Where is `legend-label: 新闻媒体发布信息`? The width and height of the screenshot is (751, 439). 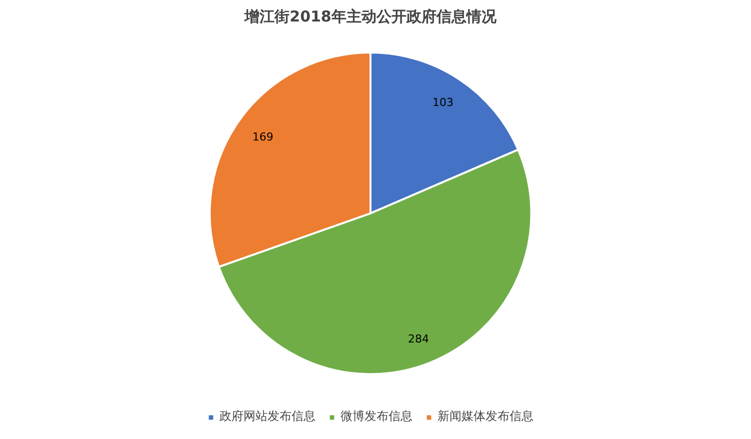 legend-label: 新闻媒体发布信息 is located at coordinates (486, 416).